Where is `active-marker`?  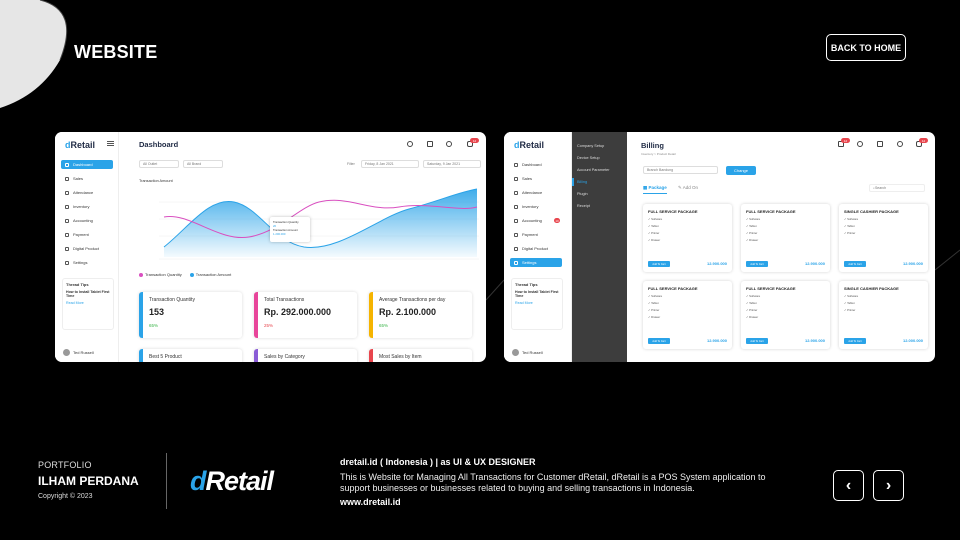 active-marker is located at coordinates (573, 182).